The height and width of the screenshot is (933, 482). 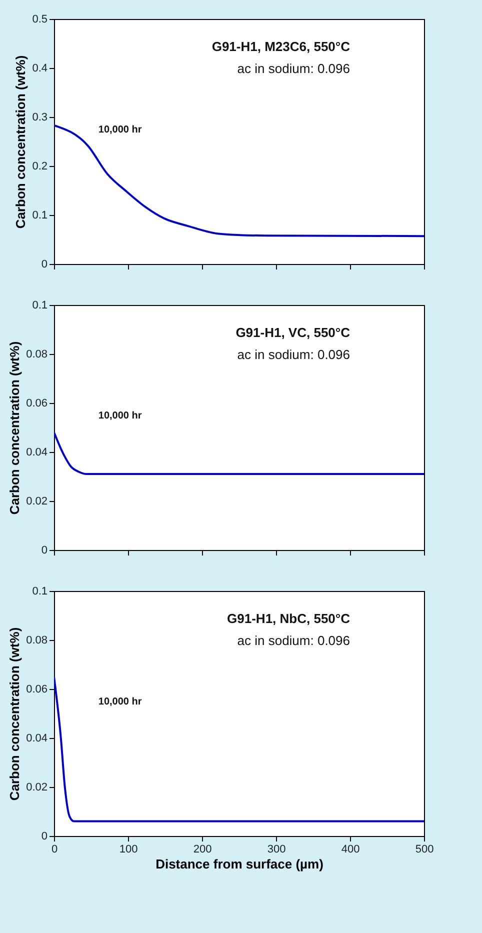 What do you see at coordinates (202, 850) in the screenshot?
I see `x-tick-label: 200` at bounding box center [202, 850].